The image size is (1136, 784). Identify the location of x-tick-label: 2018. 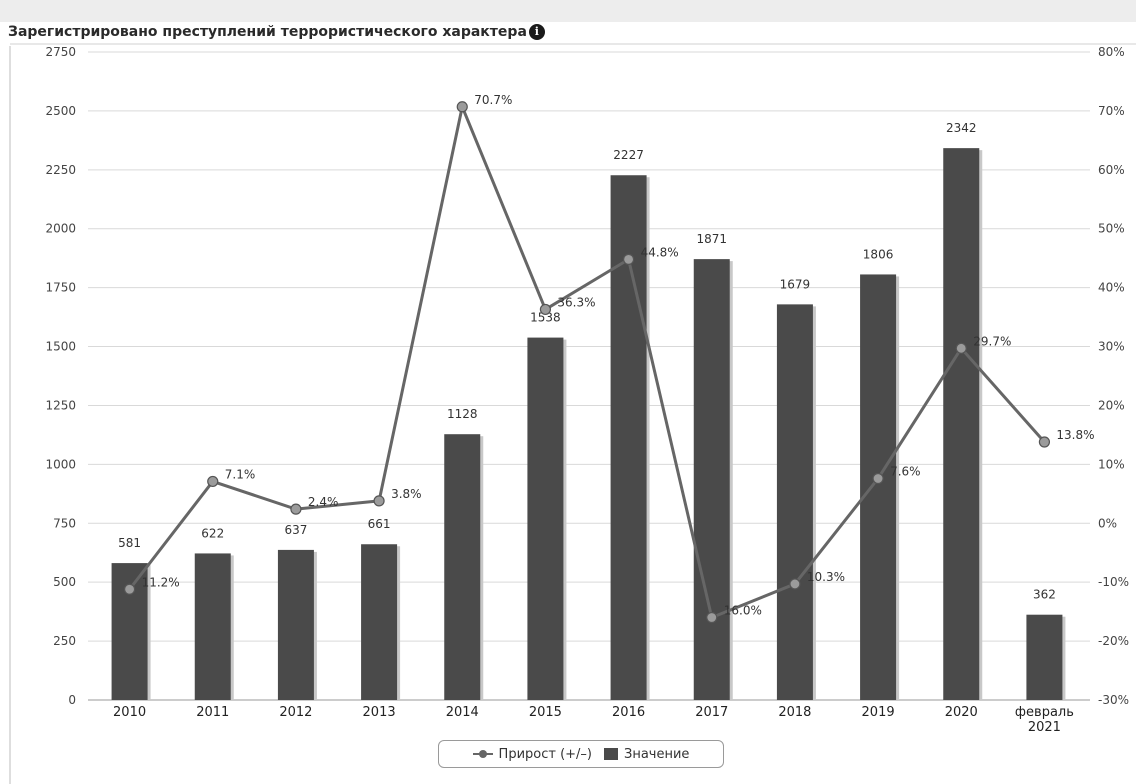
(794, 712).